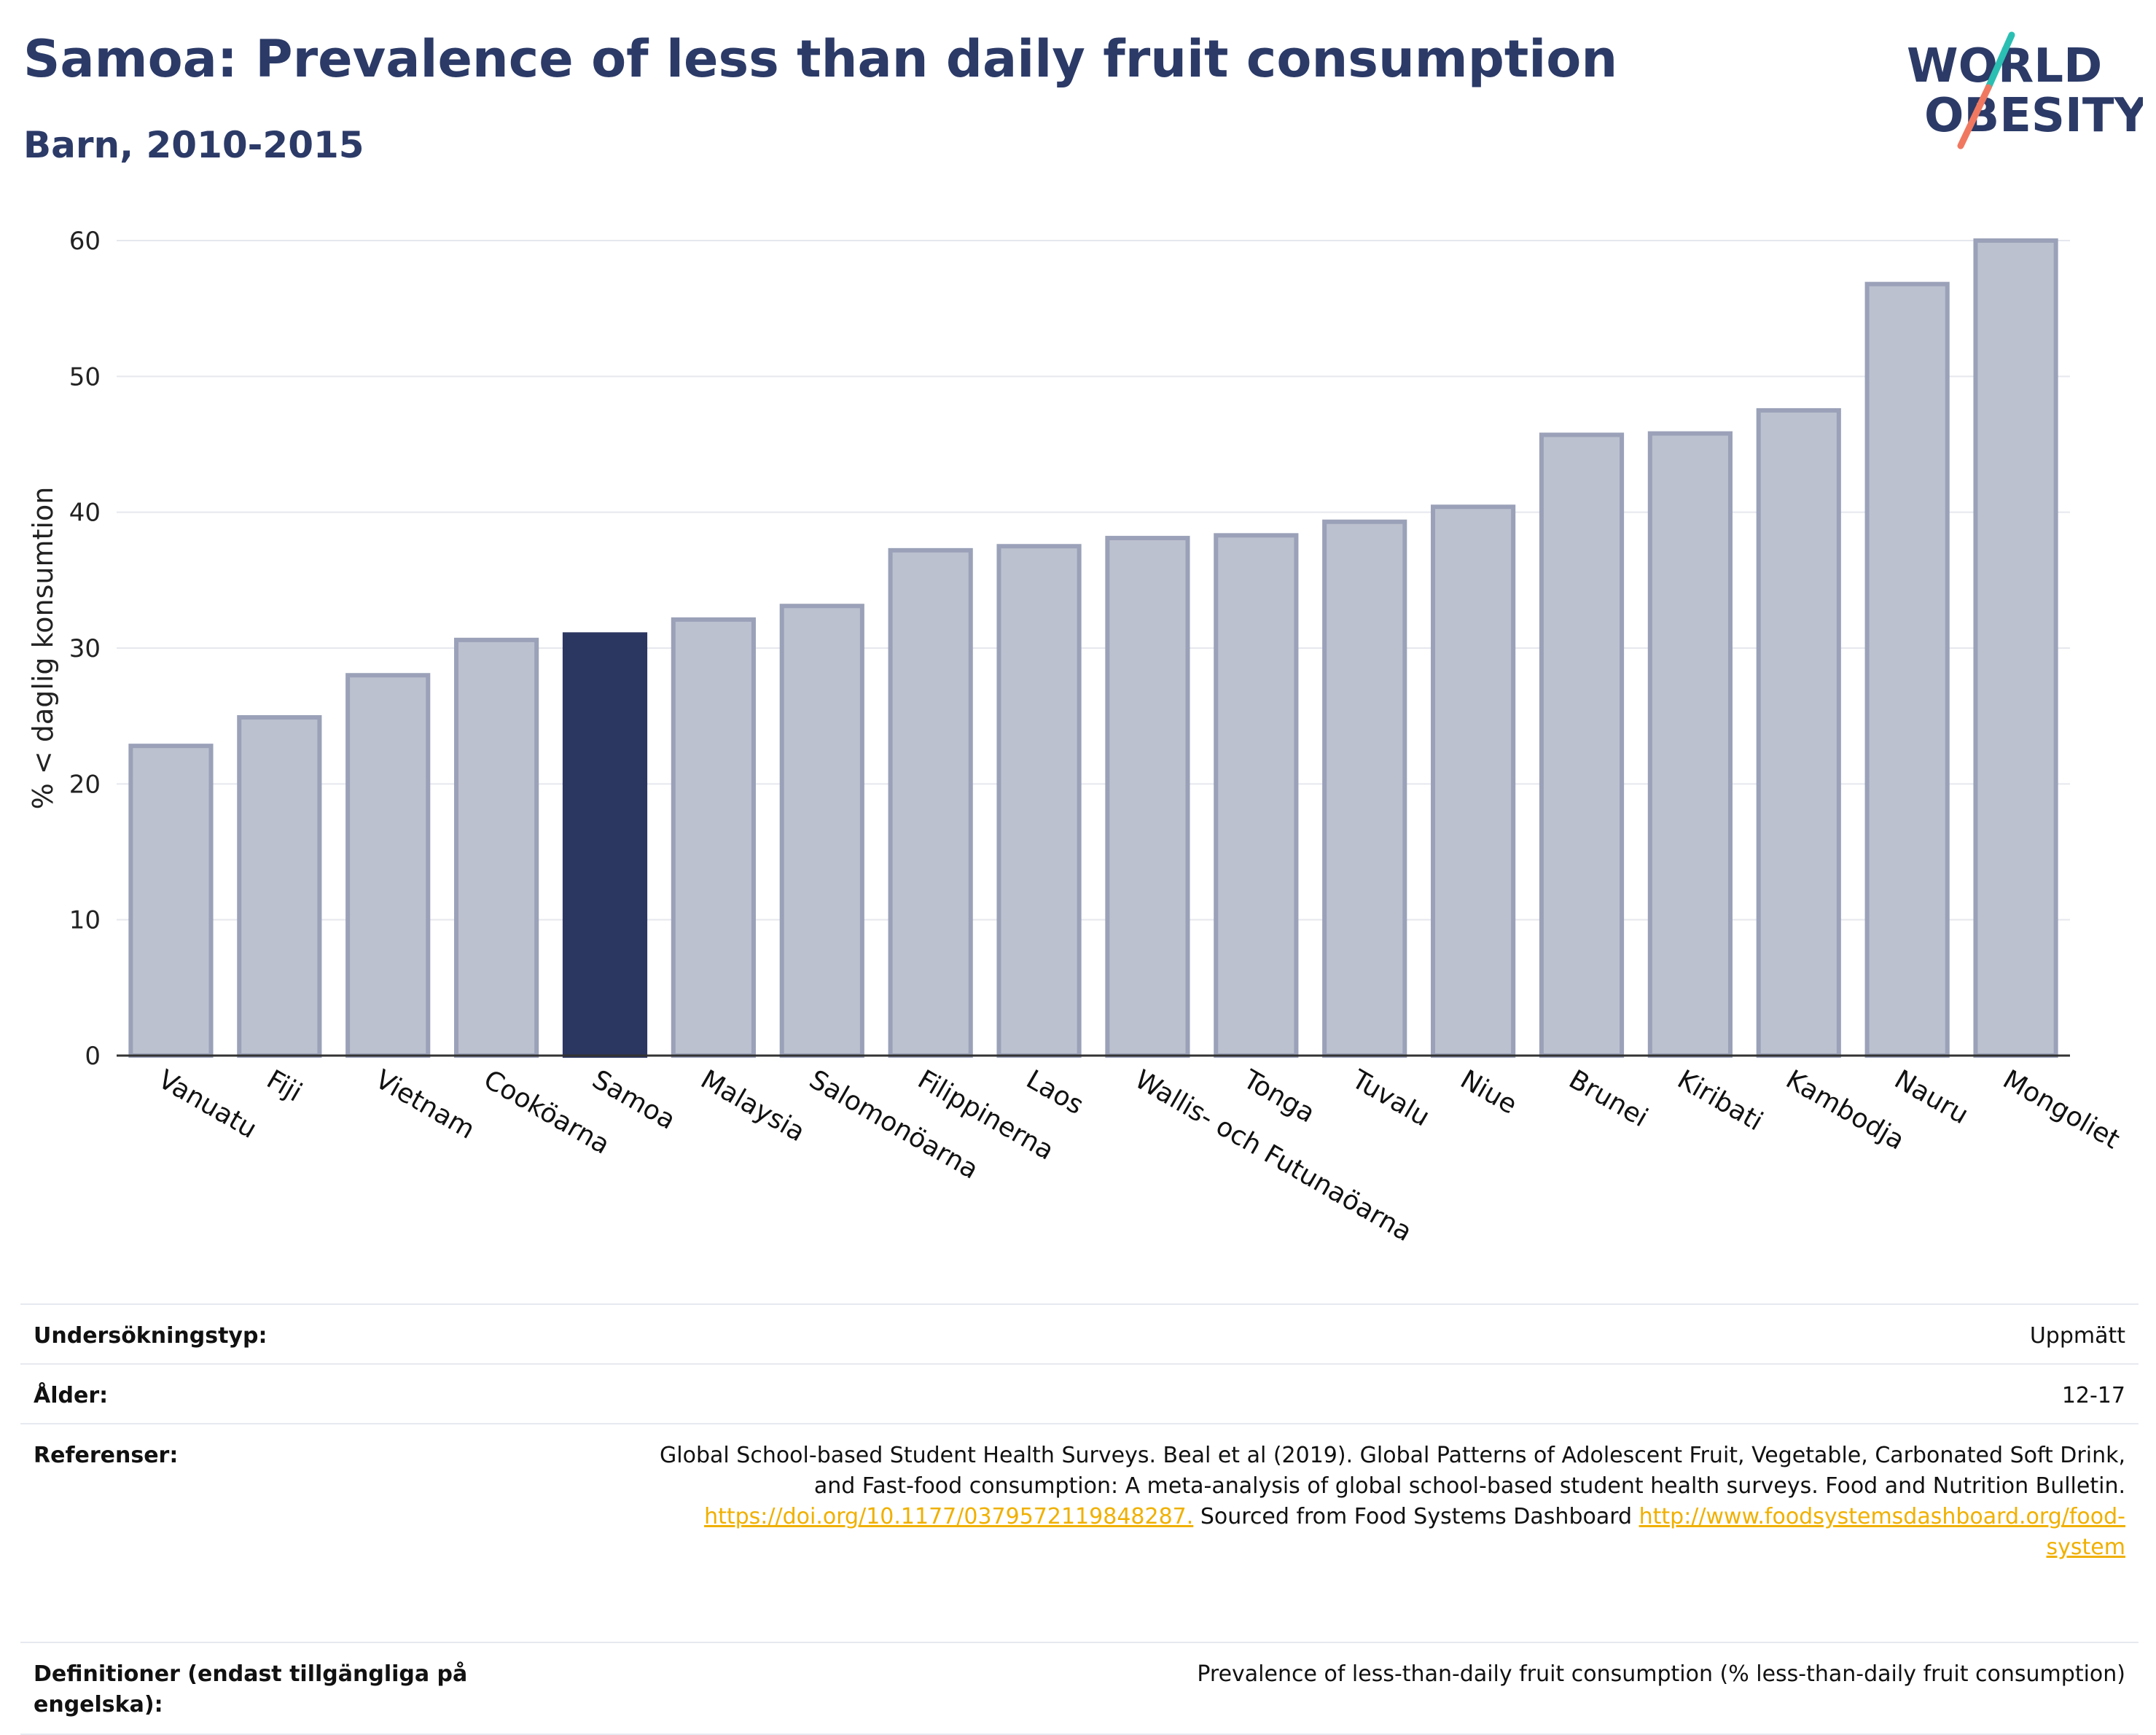  What do you see at coordinates (151, 1336) in the screenshot?
I see `info-label: Undersökningstyp:` at bounding box center [151, 1336].